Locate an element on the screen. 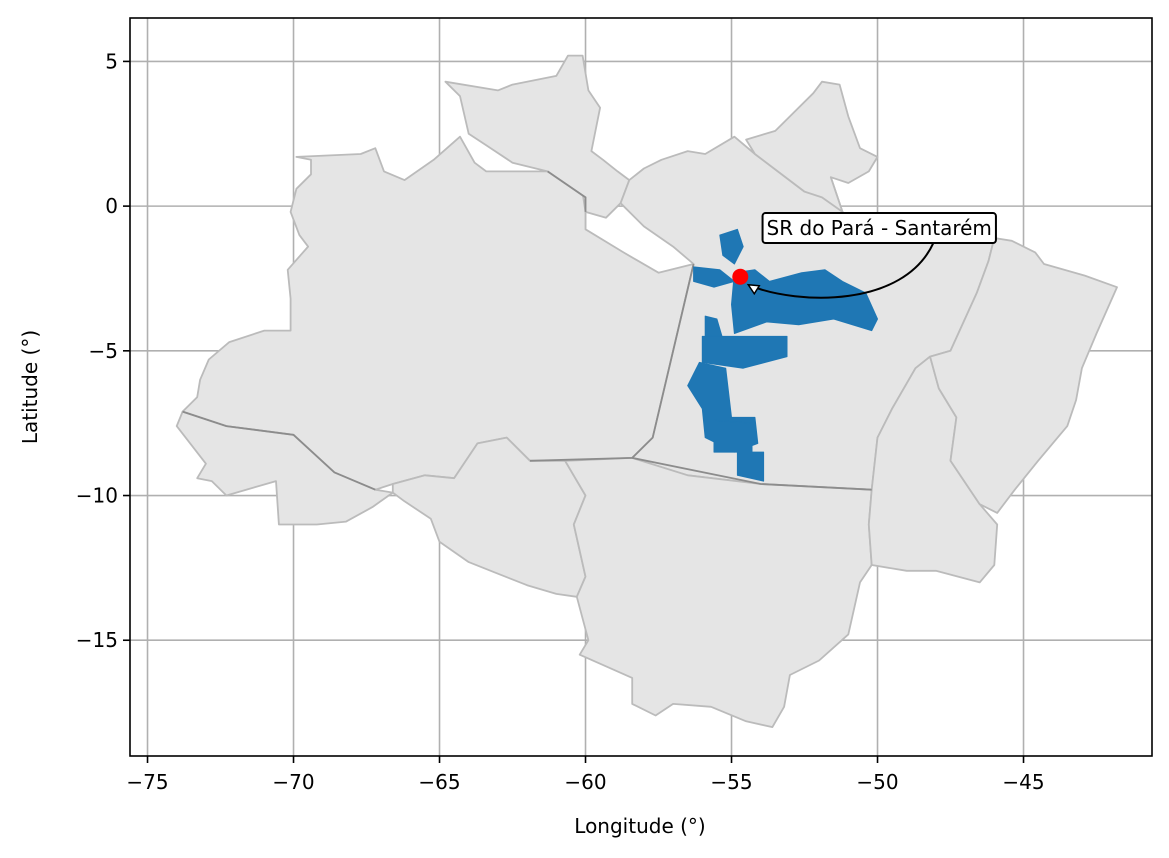 This screenshot has height=858, width=1169. y-axis-label: Latitude (°) is located at coordinates (30, 387).